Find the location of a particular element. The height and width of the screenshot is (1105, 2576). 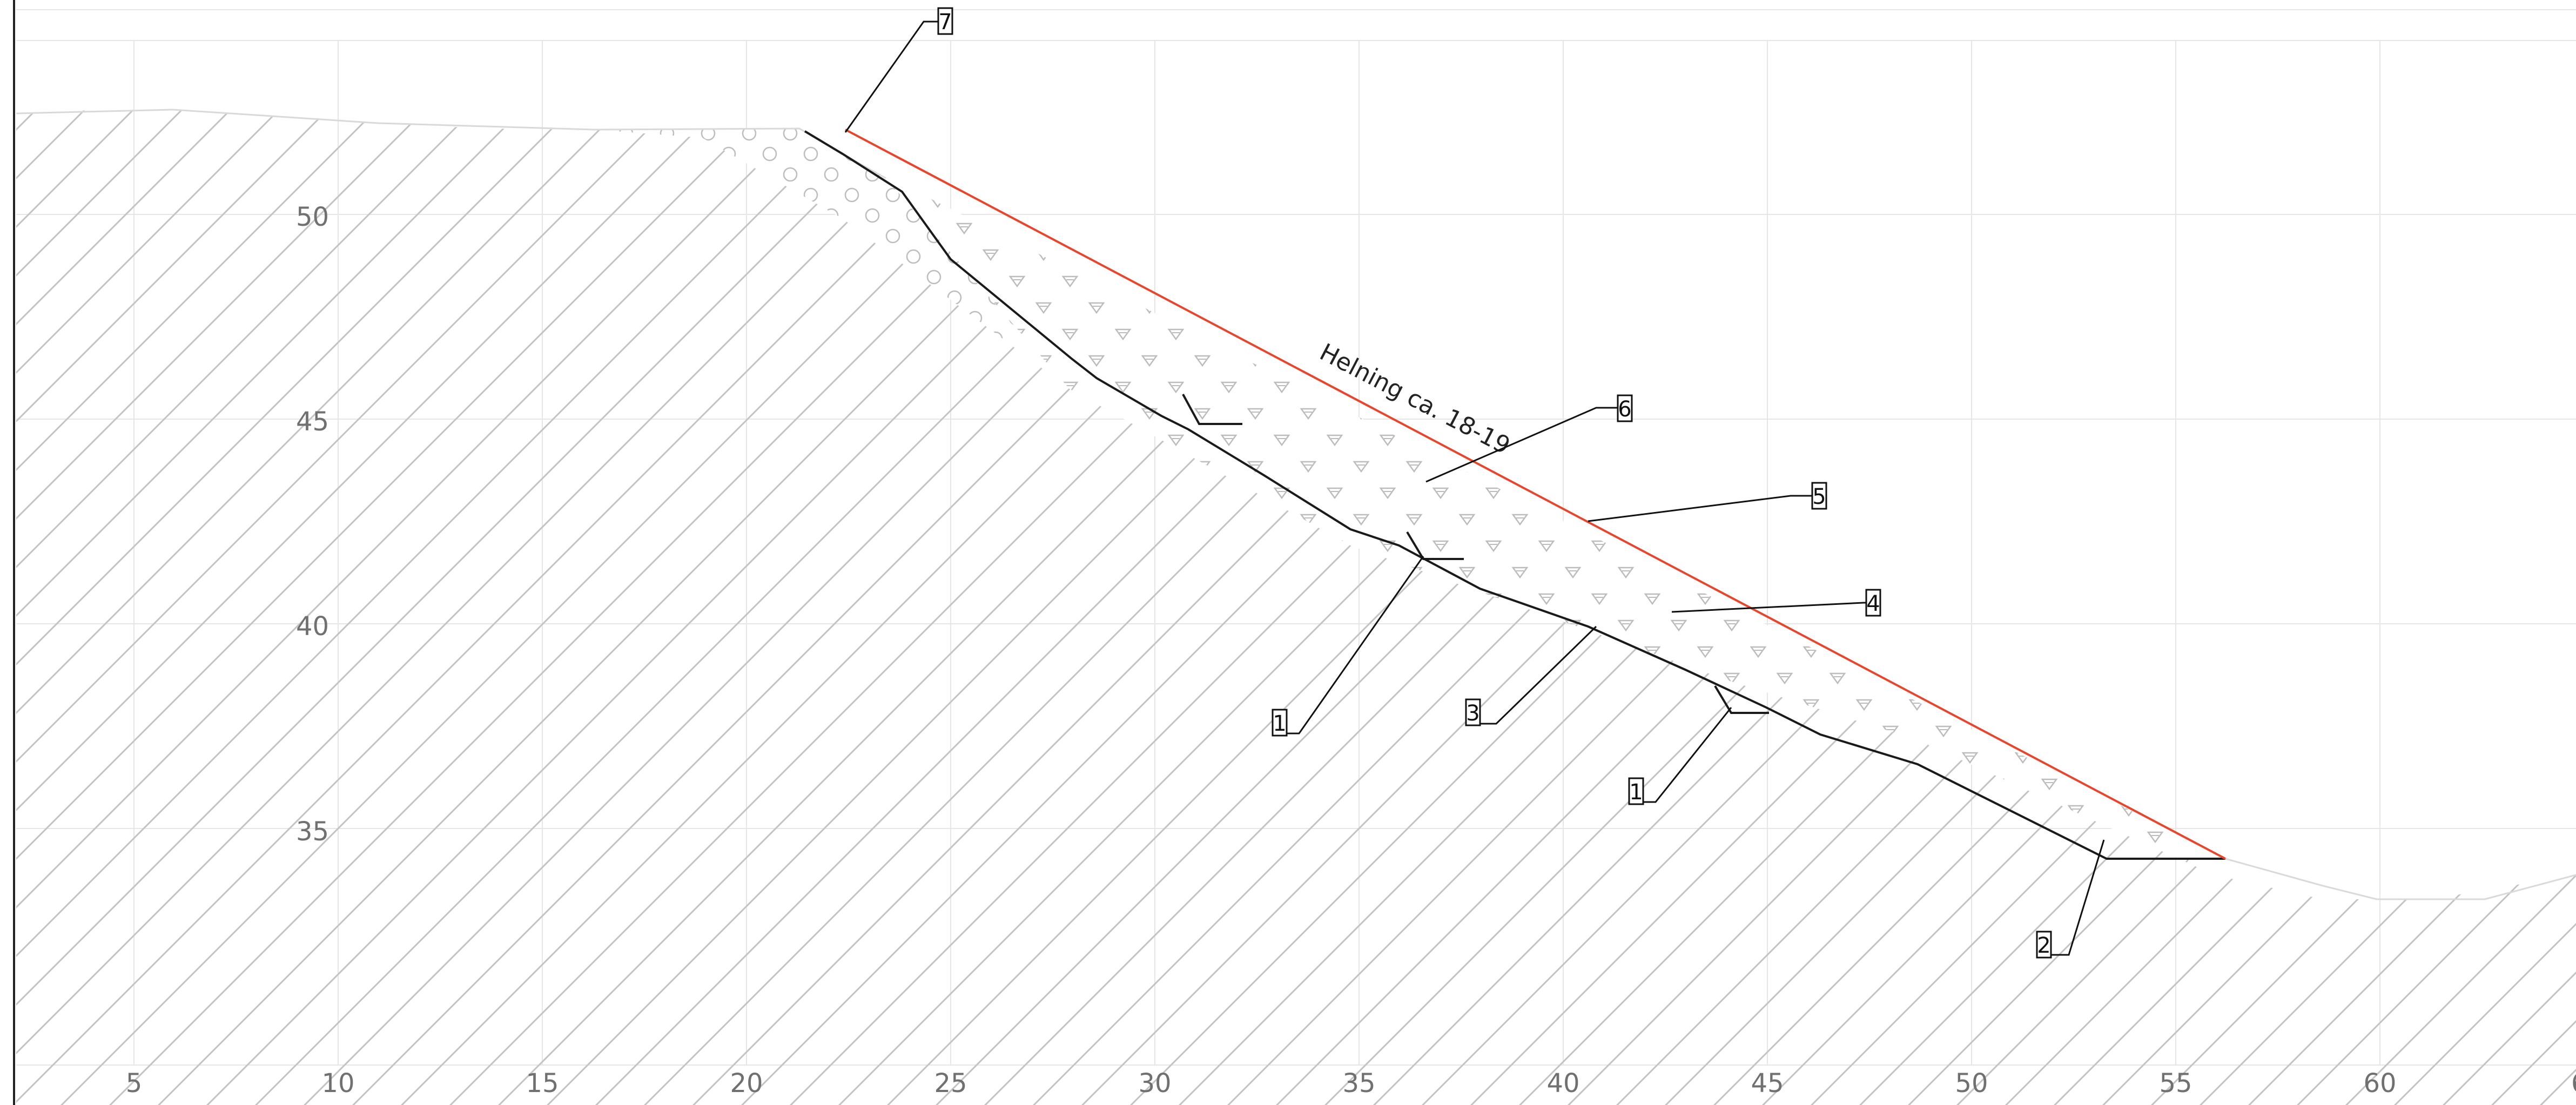

y-tick-label: 45 is located at coordinates (312, 422).